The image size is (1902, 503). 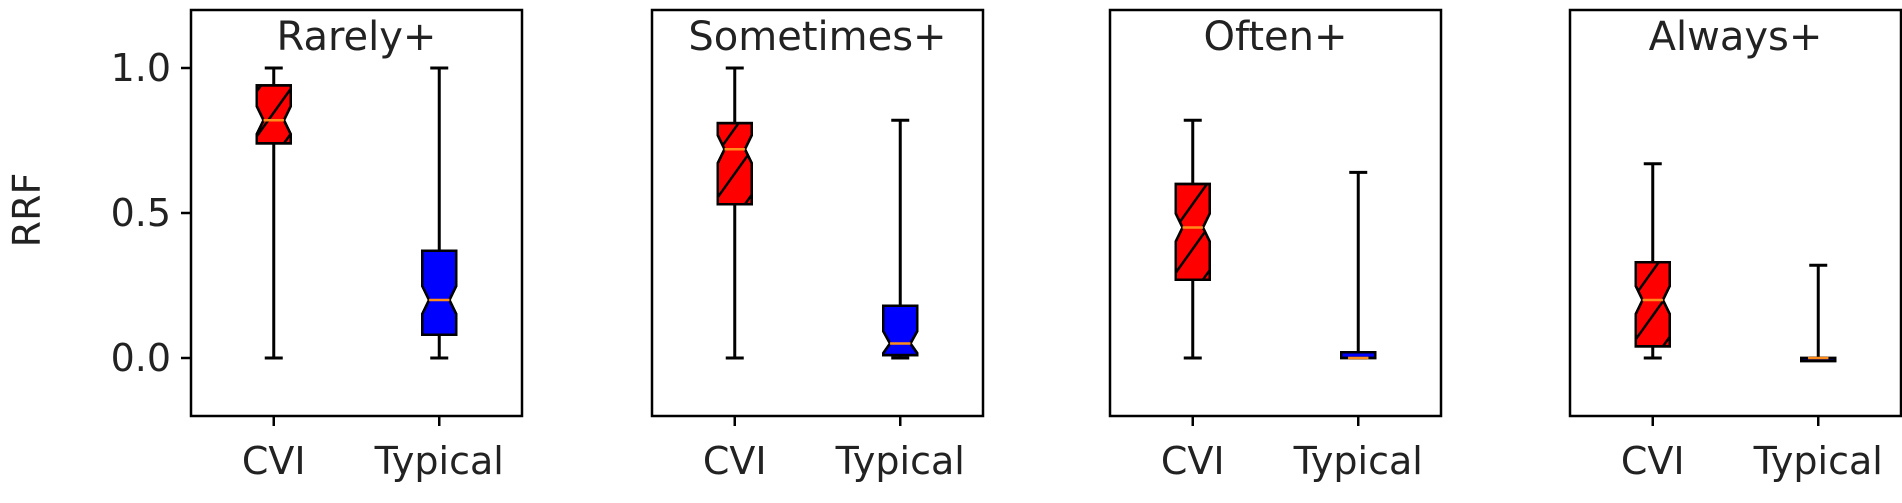 I want to click on panel-title: Always+, so click(x=1736, y=37).